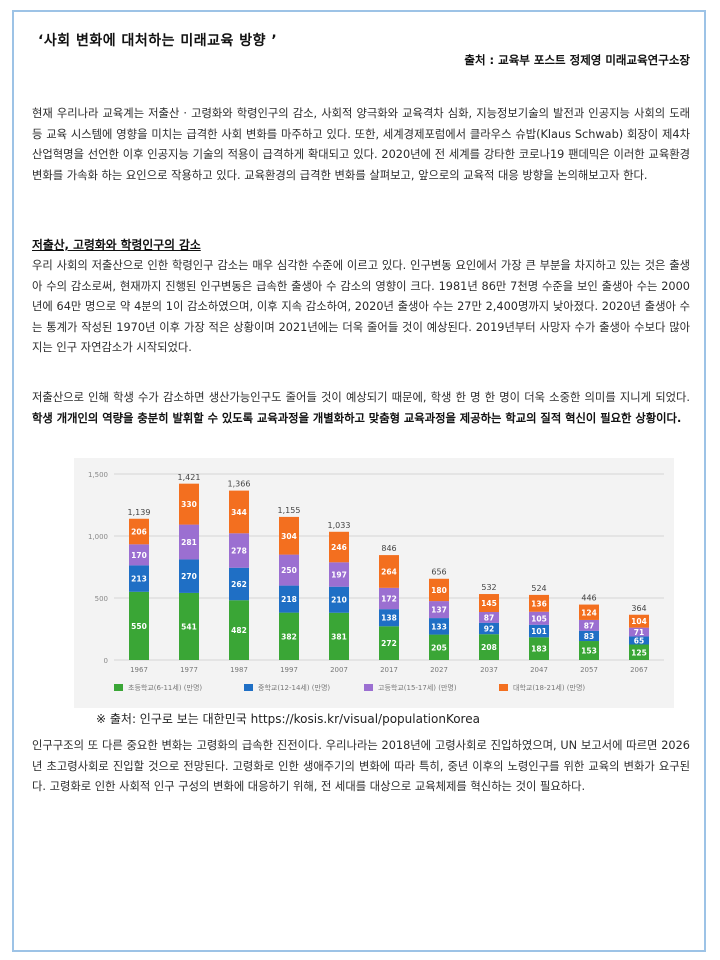  What do you see at coordinates (638, 608) in the screenshot?
I see `bar-total-label: 364` at bounding box center [638, 608].